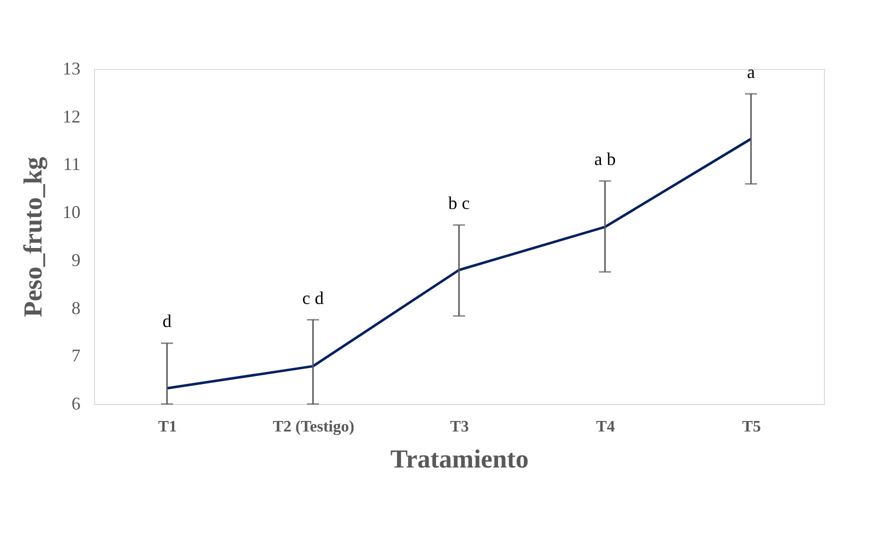 The width and height of the screenshot is (890, 550). I want to click on y-tick-label: 11, so click(71, 164).